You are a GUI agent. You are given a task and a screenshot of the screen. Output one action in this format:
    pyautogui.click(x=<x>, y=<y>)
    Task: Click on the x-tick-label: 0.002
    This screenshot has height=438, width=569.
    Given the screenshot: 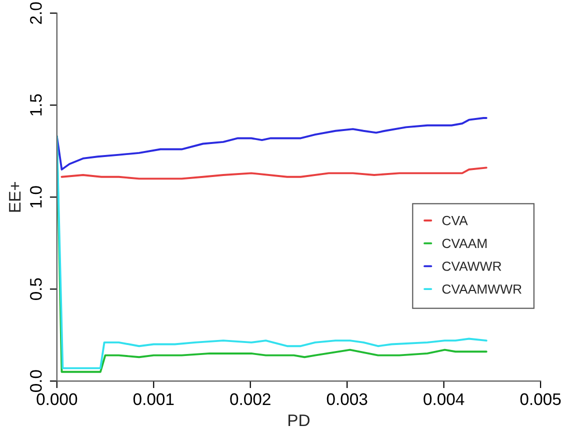 What is the action you would take?
    pyautogui.click(x=250, y=399)
    